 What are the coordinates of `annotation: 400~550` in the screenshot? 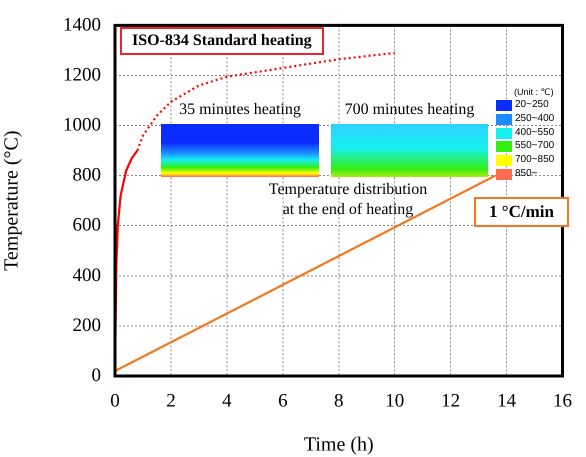 It's located at (534, 132).